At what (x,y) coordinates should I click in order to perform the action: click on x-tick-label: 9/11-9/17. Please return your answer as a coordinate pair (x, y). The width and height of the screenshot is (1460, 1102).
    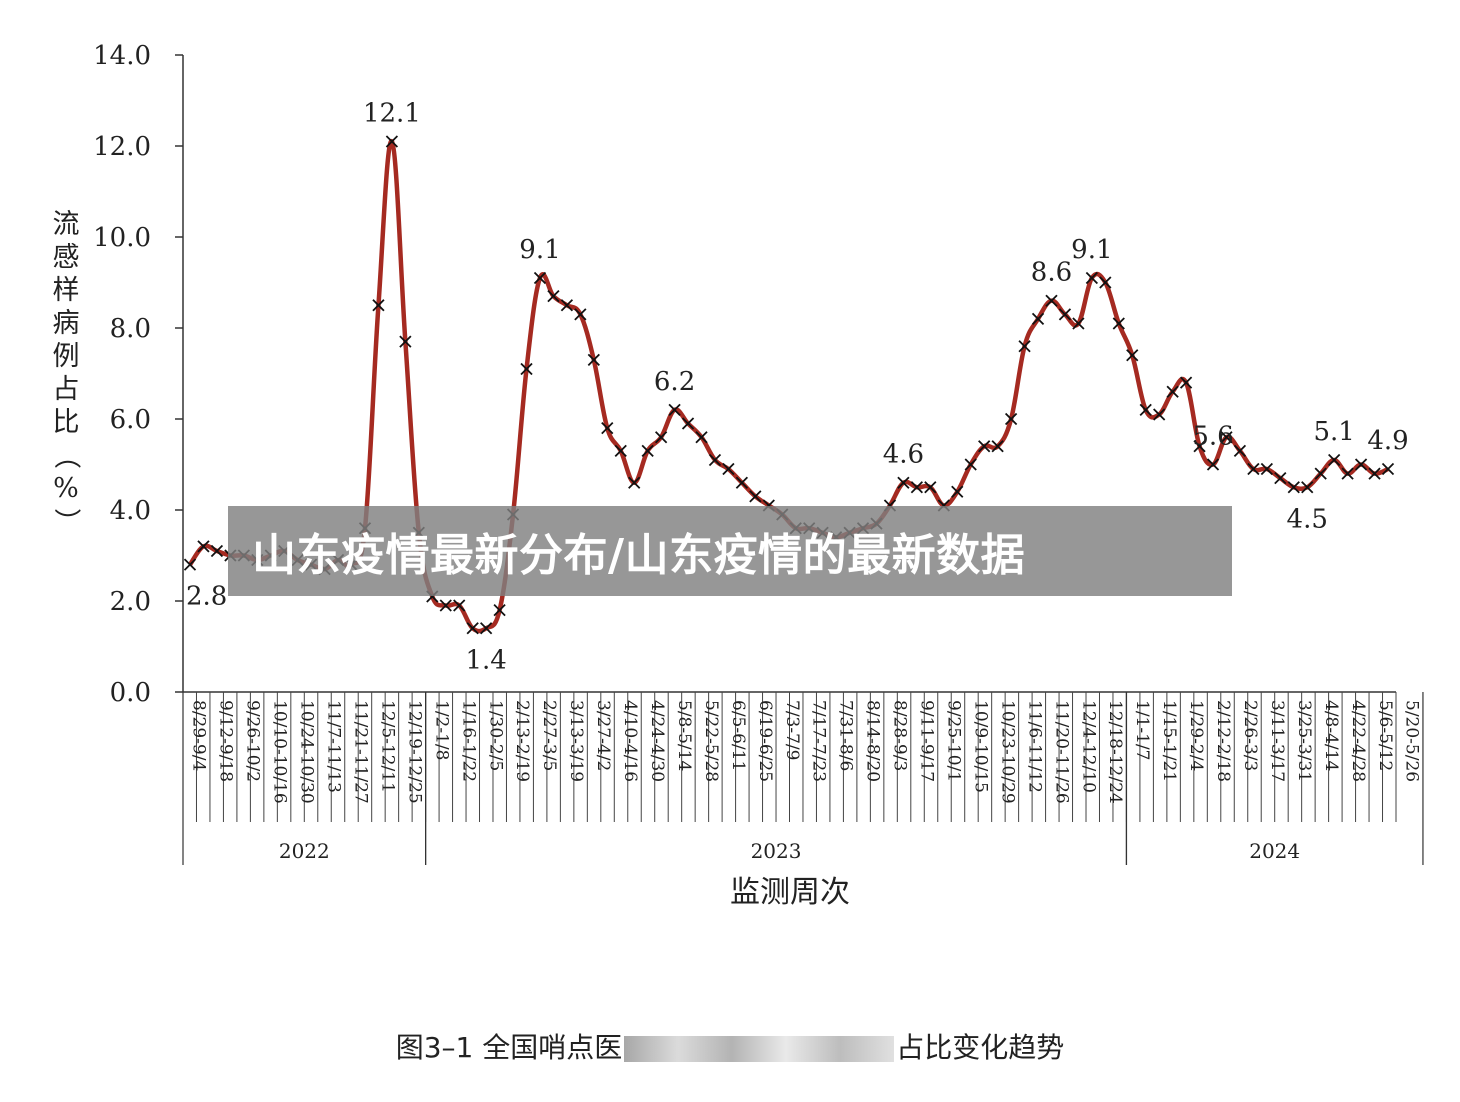
    Looking at the image, I should click on (927, 741).